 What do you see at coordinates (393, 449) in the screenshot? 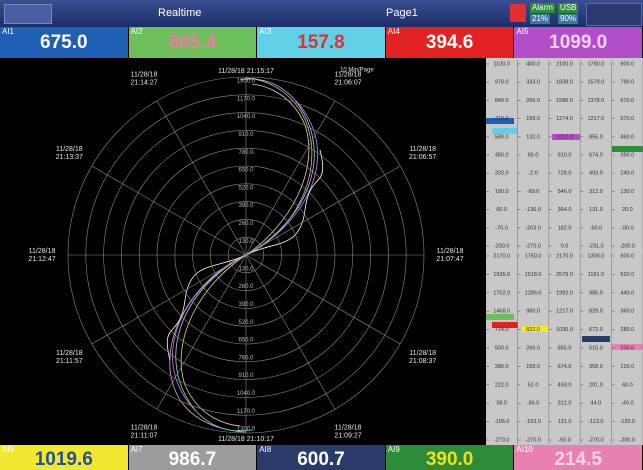
I see `channel-label: AI9` at bounding box center [393, 449].